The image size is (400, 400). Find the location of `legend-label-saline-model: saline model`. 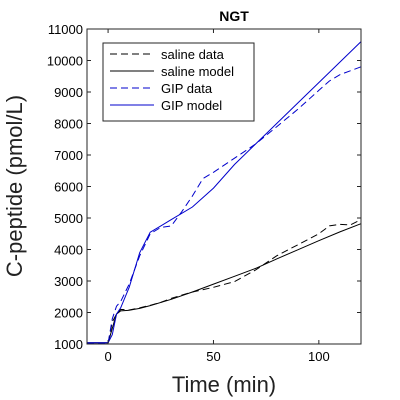

legend-label-saline-model: saline model is located at coordinates (197, 71).